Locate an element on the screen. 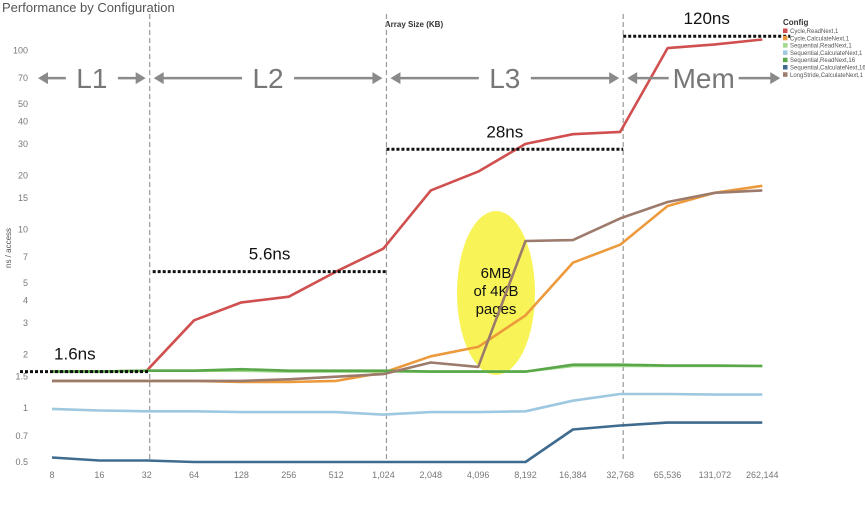  x-tick-label: 65,536 is located at coordinates (668, 475).